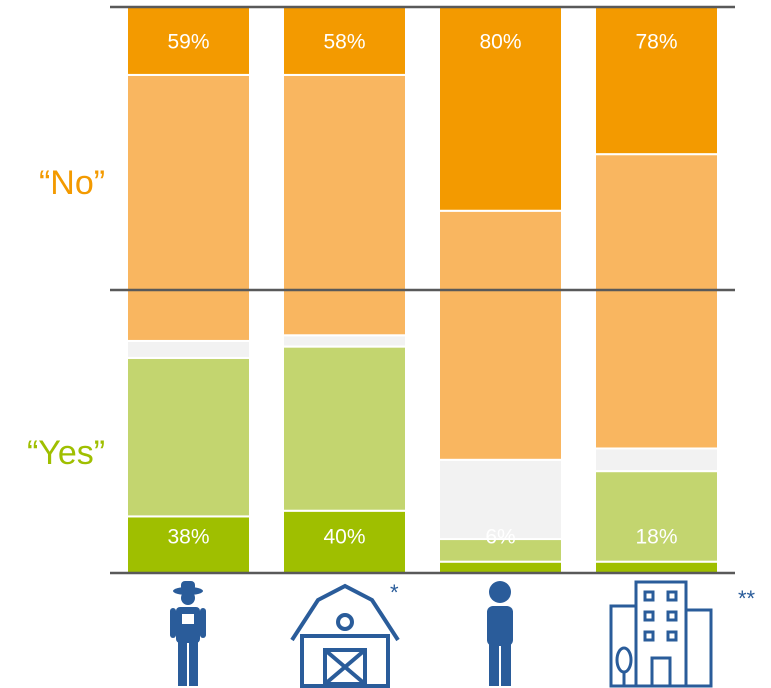 The image size is (771, 688). Describe the element at coordinates (500, 633) in the screenshot. I see `person-icon` at that location.